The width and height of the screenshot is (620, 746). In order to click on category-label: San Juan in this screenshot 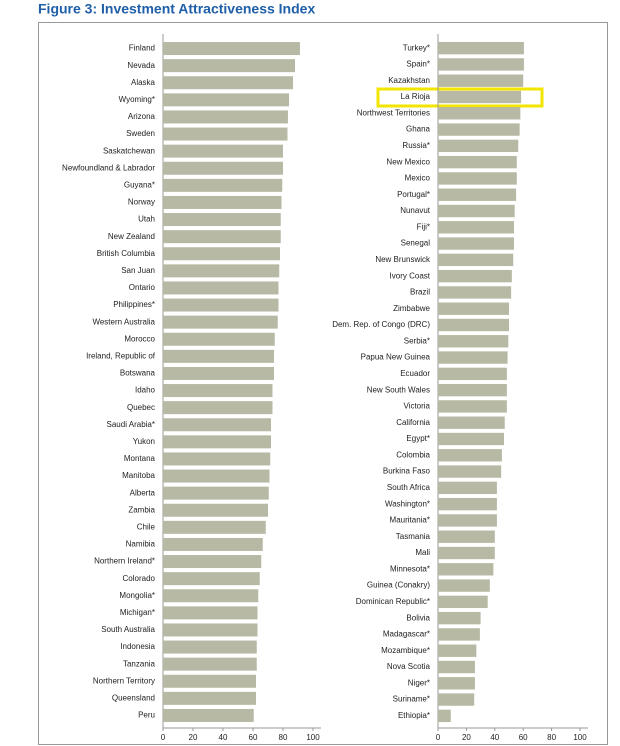, I will do `click(138, 270)`.